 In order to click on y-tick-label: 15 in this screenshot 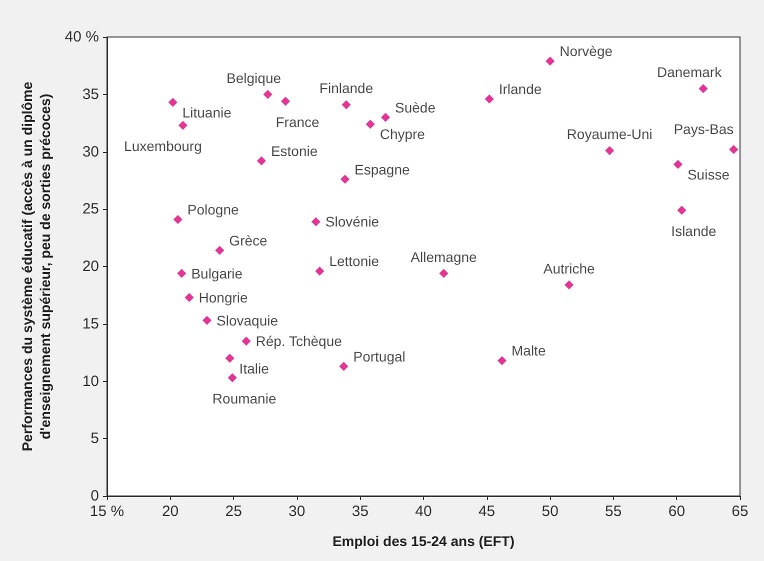, I will do `click(90, 323)`.